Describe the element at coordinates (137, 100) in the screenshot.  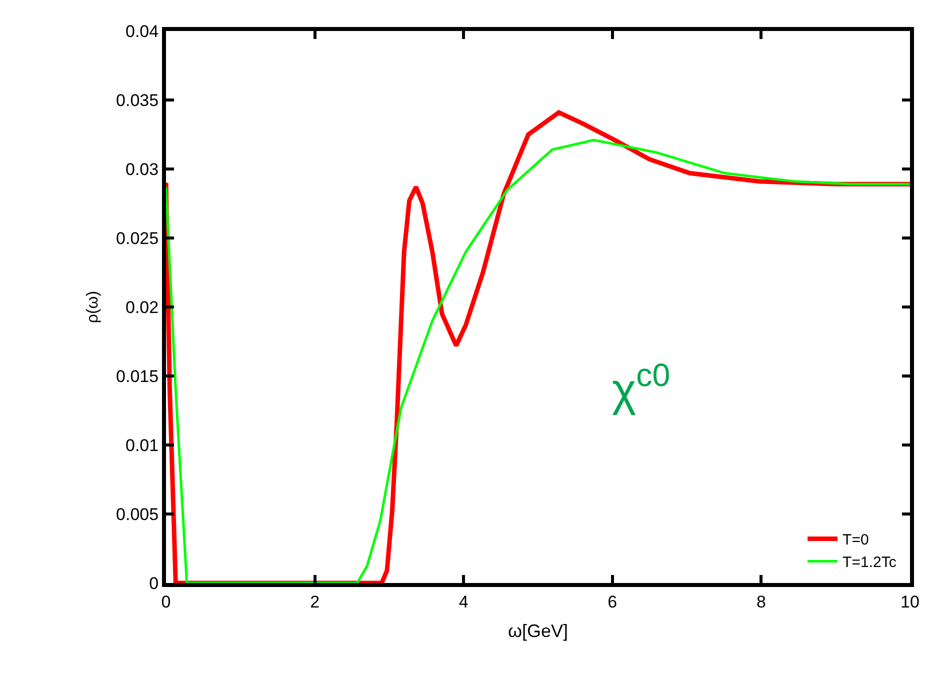
I see `y-tick-label: 0.035` at that location.